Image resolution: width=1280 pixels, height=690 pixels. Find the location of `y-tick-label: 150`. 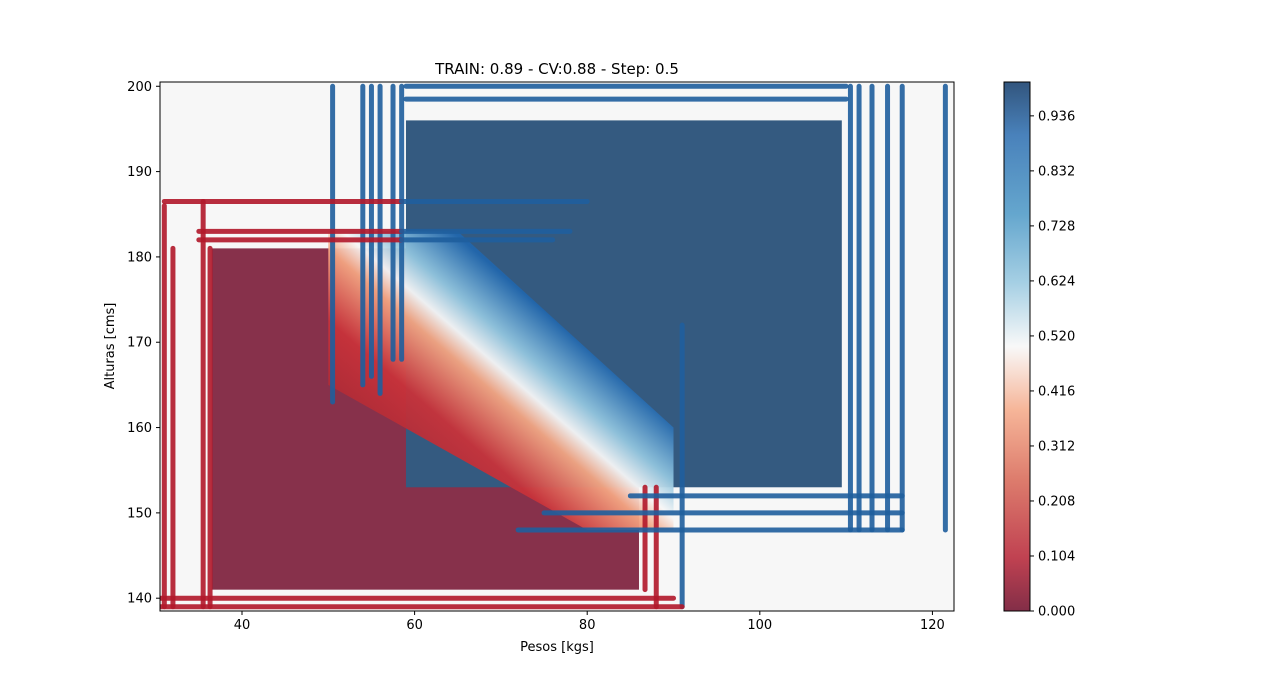

y-tick-label: 150 is located at coordinates (139, 513).